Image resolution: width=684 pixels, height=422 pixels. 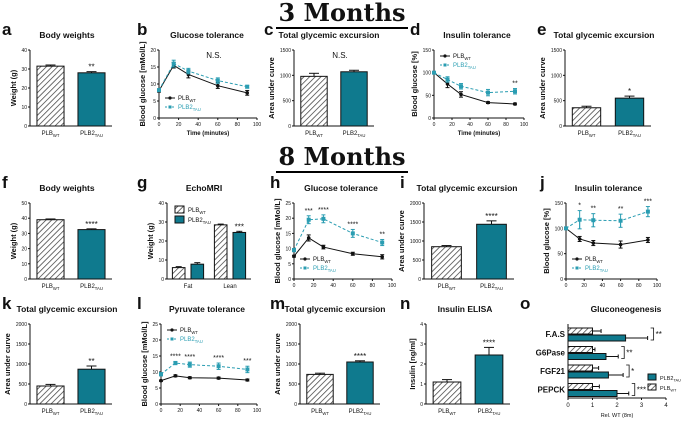 What do you see at coordinates (291, 325) in the screenshot?
I see `y-tick-label: 2000` at bounding box center [291, 325].